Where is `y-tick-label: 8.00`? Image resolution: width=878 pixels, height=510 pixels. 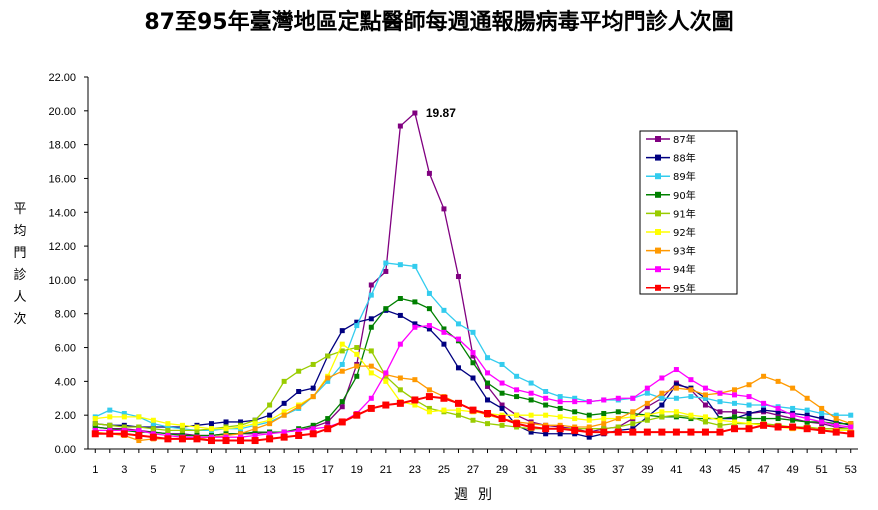
y-tick-label: 8.00 is located at coordinates (65, 315).